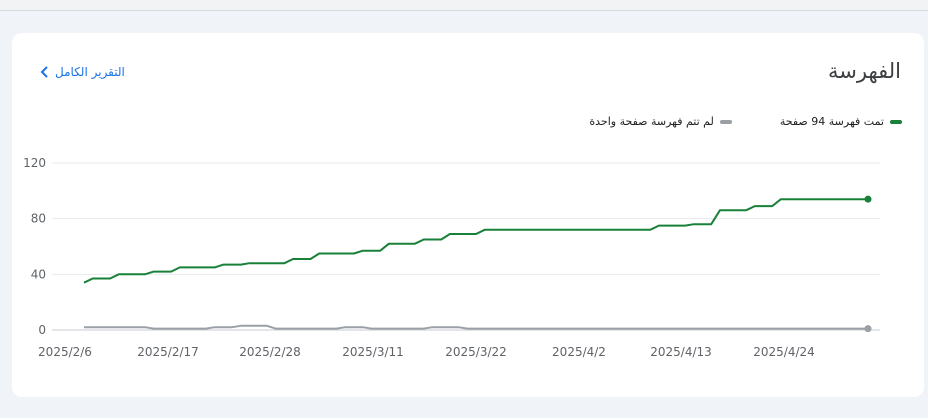 The width and height of the screenshot is (928, 418). I want to click on legend-label-not-indexed: لم تتم فهرسة صفحة واحدة, so click(651, 121).